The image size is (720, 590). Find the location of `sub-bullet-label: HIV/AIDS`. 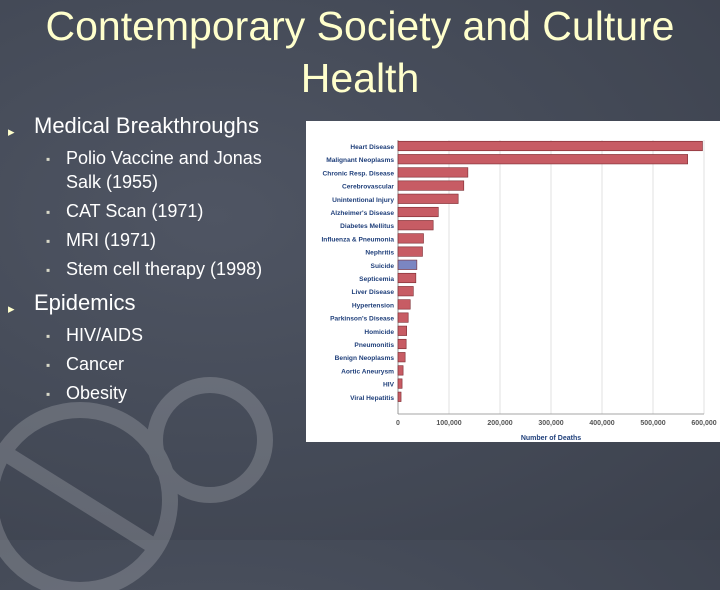

sub-bullet-label: HIV/AIDS is located at coordinates (105, 335).